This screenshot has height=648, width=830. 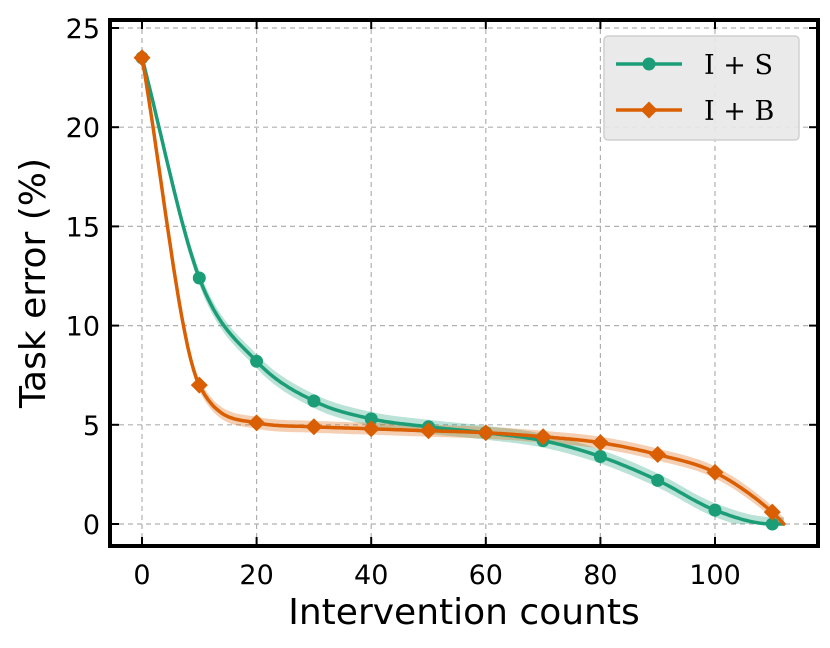 I want to click on x-tick-label: 100, so click(x=715, y=575).